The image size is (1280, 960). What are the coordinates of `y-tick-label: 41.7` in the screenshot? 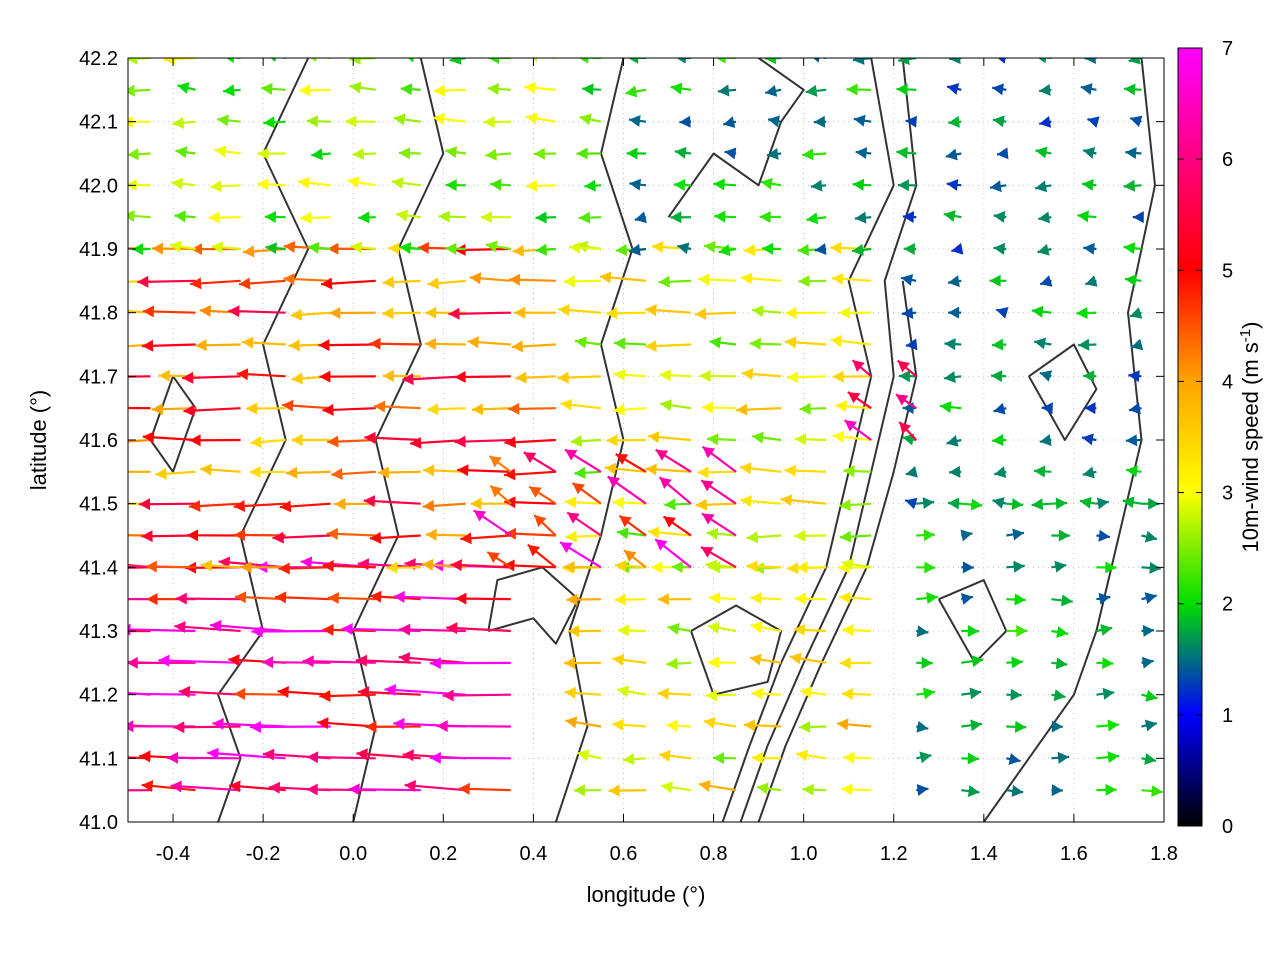 It's located at (98, 377).